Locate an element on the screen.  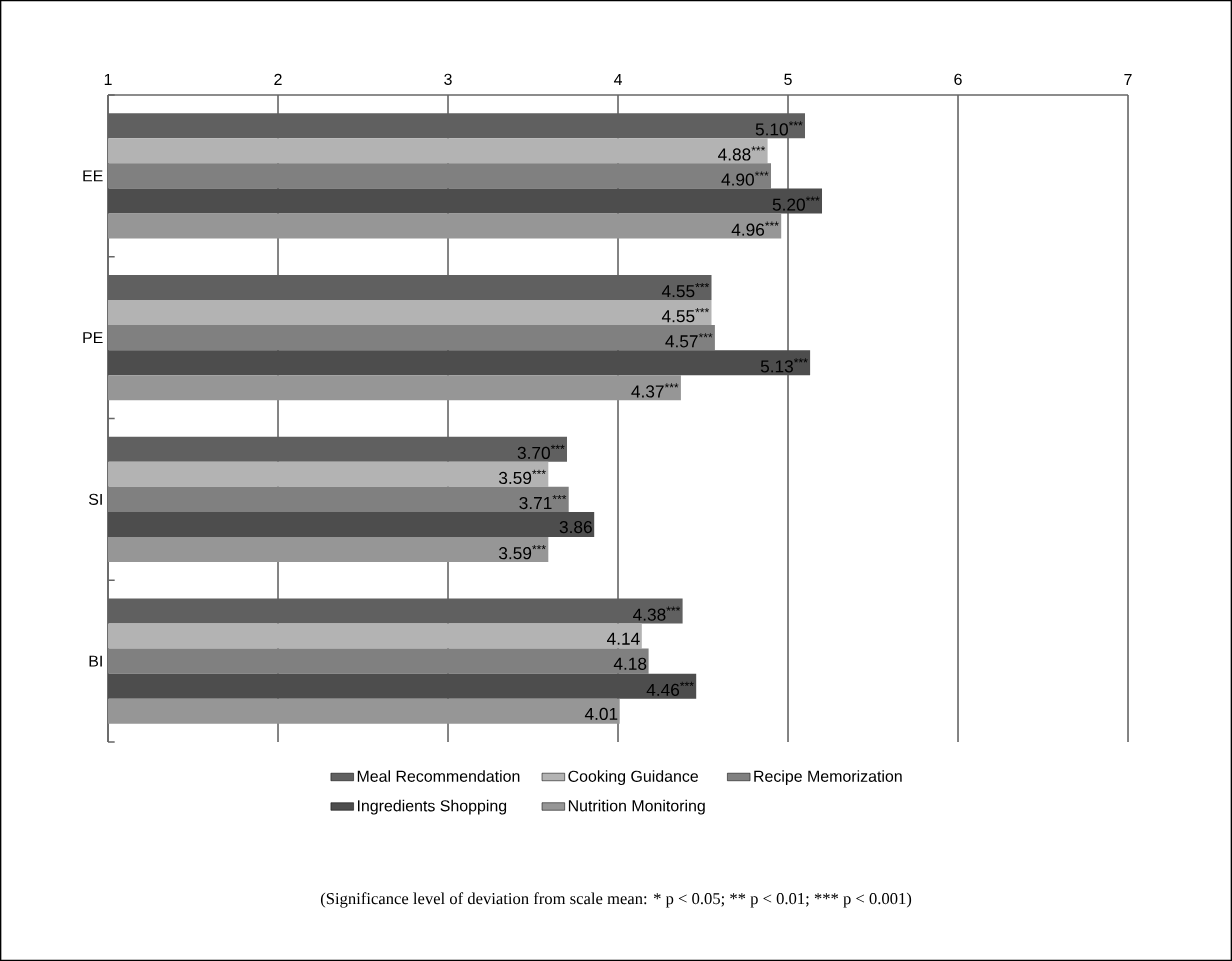
data-label: 4.90$^{***}$ is located at coordinates (745, 178).